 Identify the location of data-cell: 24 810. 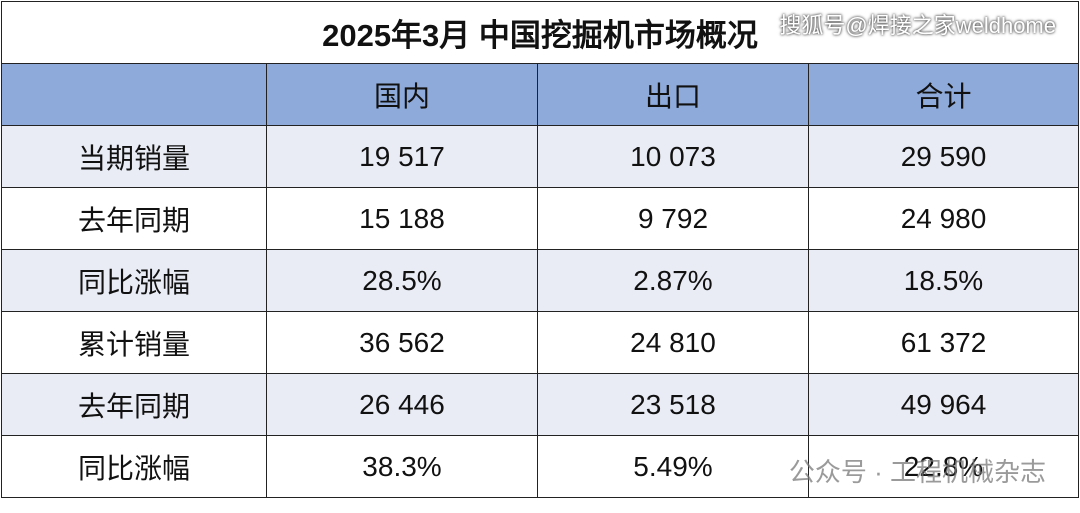
(673, 342).